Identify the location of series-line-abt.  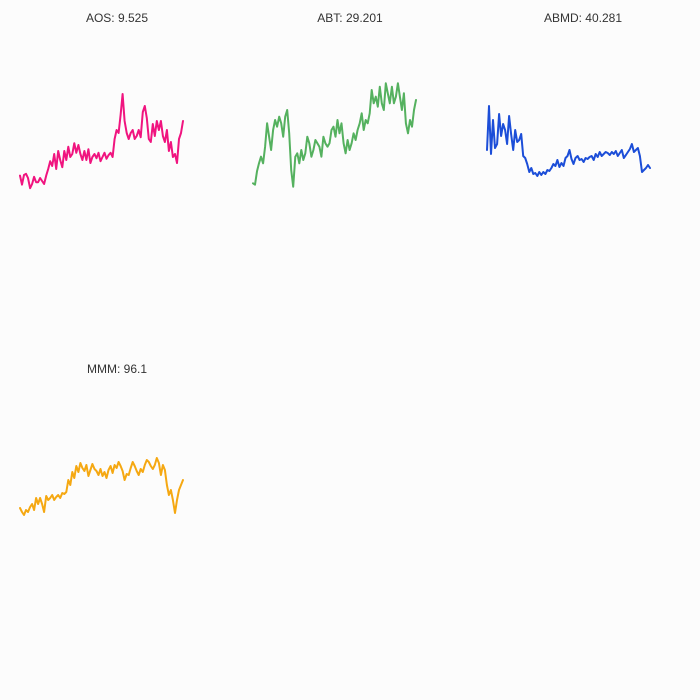
(334, 135).